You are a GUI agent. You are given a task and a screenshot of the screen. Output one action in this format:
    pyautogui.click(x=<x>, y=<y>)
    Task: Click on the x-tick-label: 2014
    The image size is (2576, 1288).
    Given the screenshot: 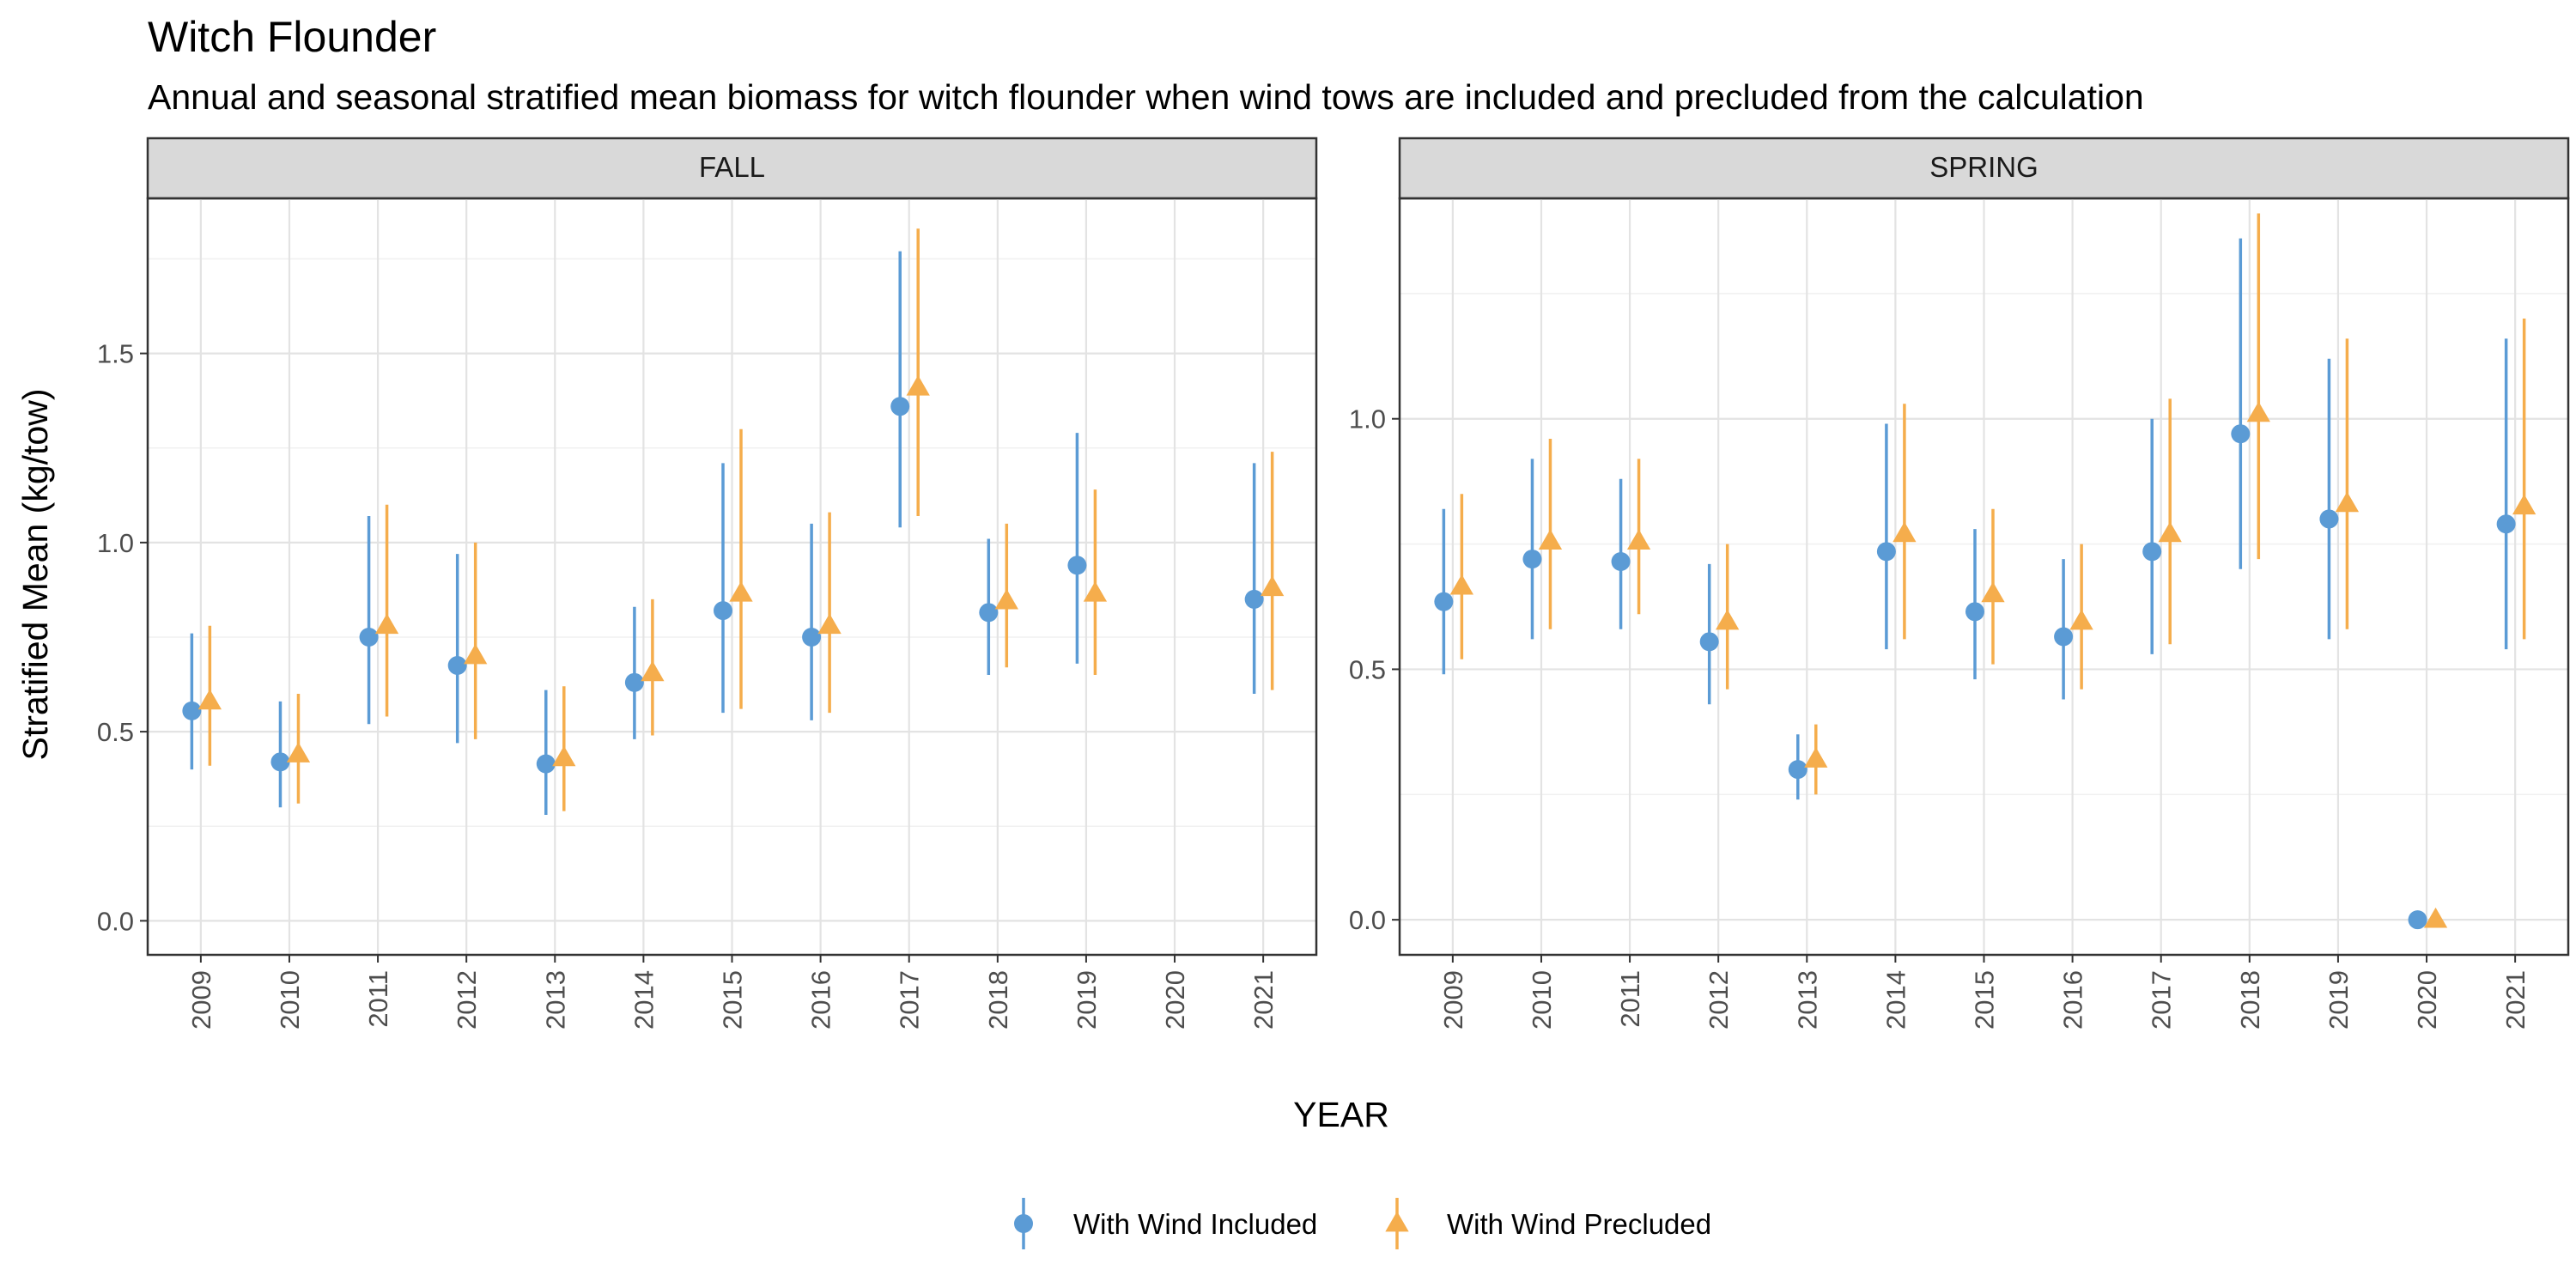 What is the action you would take?
    pyautogui.click(x=1895, y=1000)
    